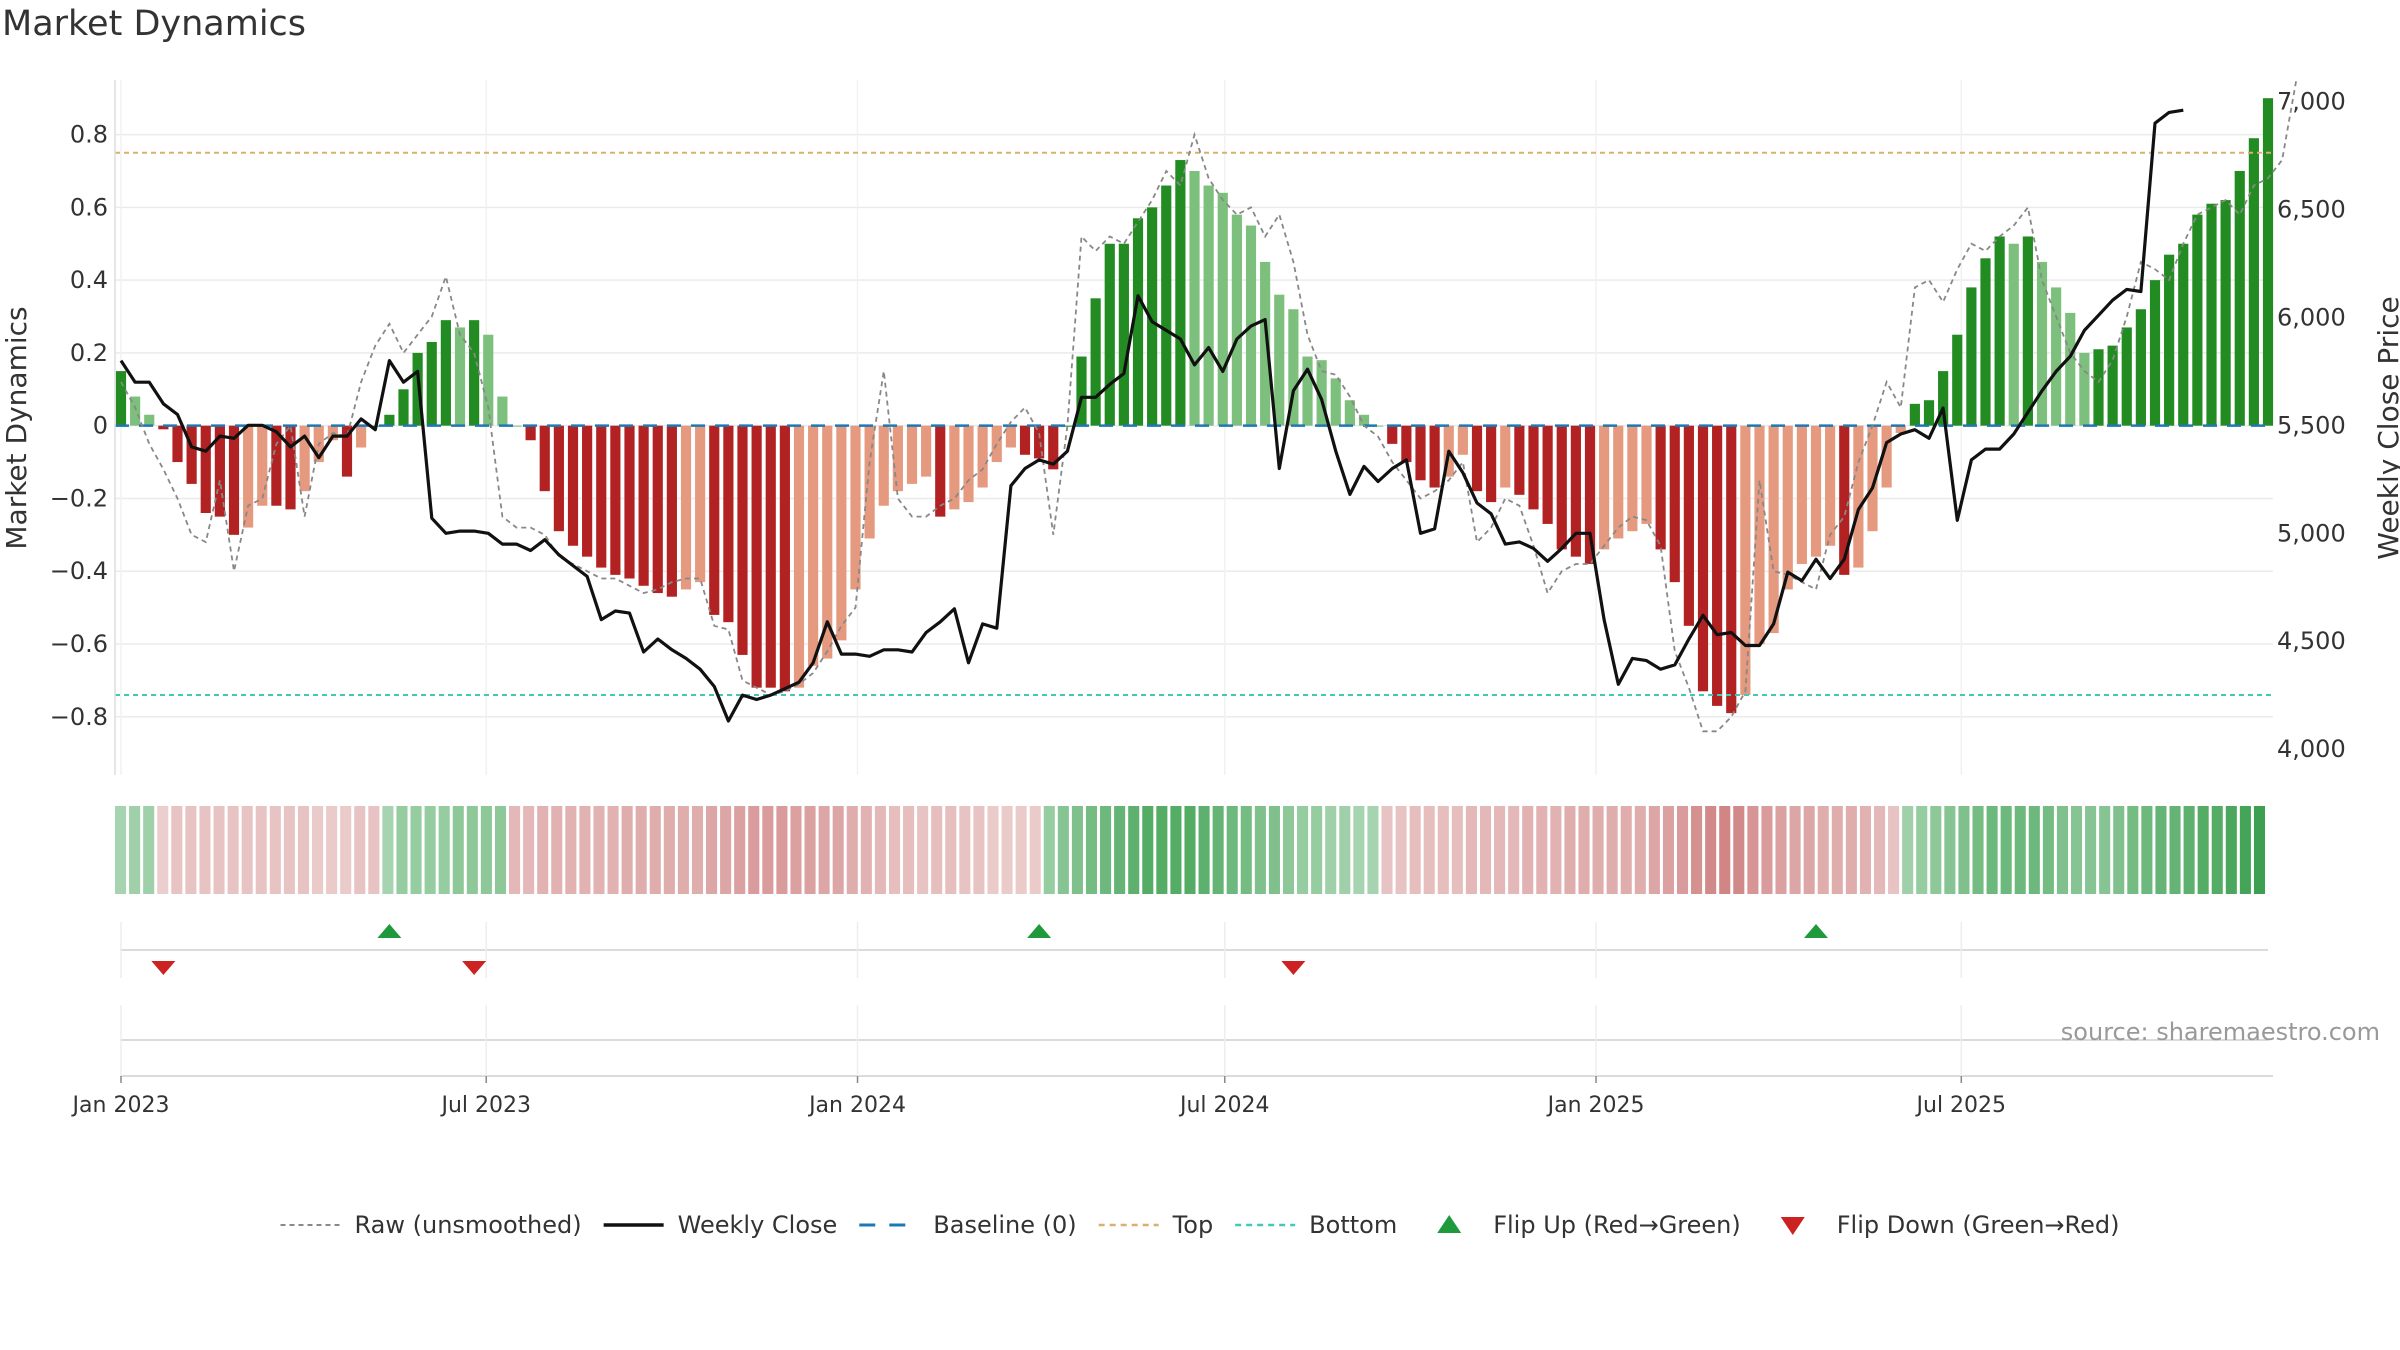  Describe the element at coordinates (79, 644) in the screenshot. I see `left-tick-label: −0.6` at that location.